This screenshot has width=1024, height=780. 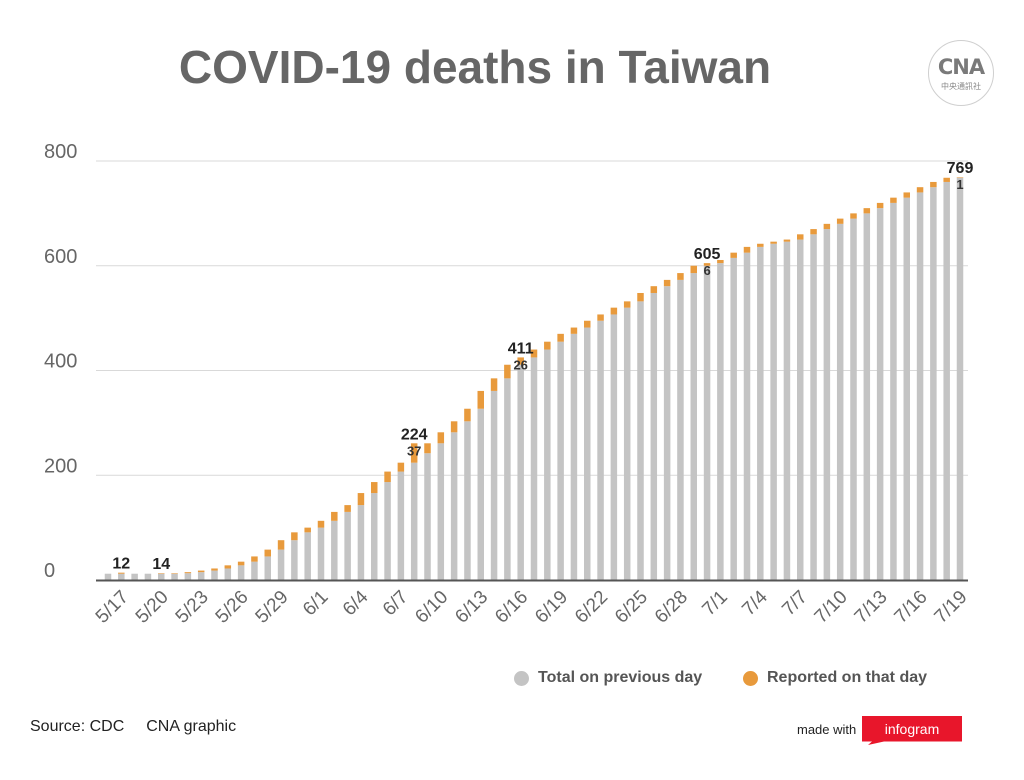 I want to click on y-tick-label: 0, so click(x=49, y=571).